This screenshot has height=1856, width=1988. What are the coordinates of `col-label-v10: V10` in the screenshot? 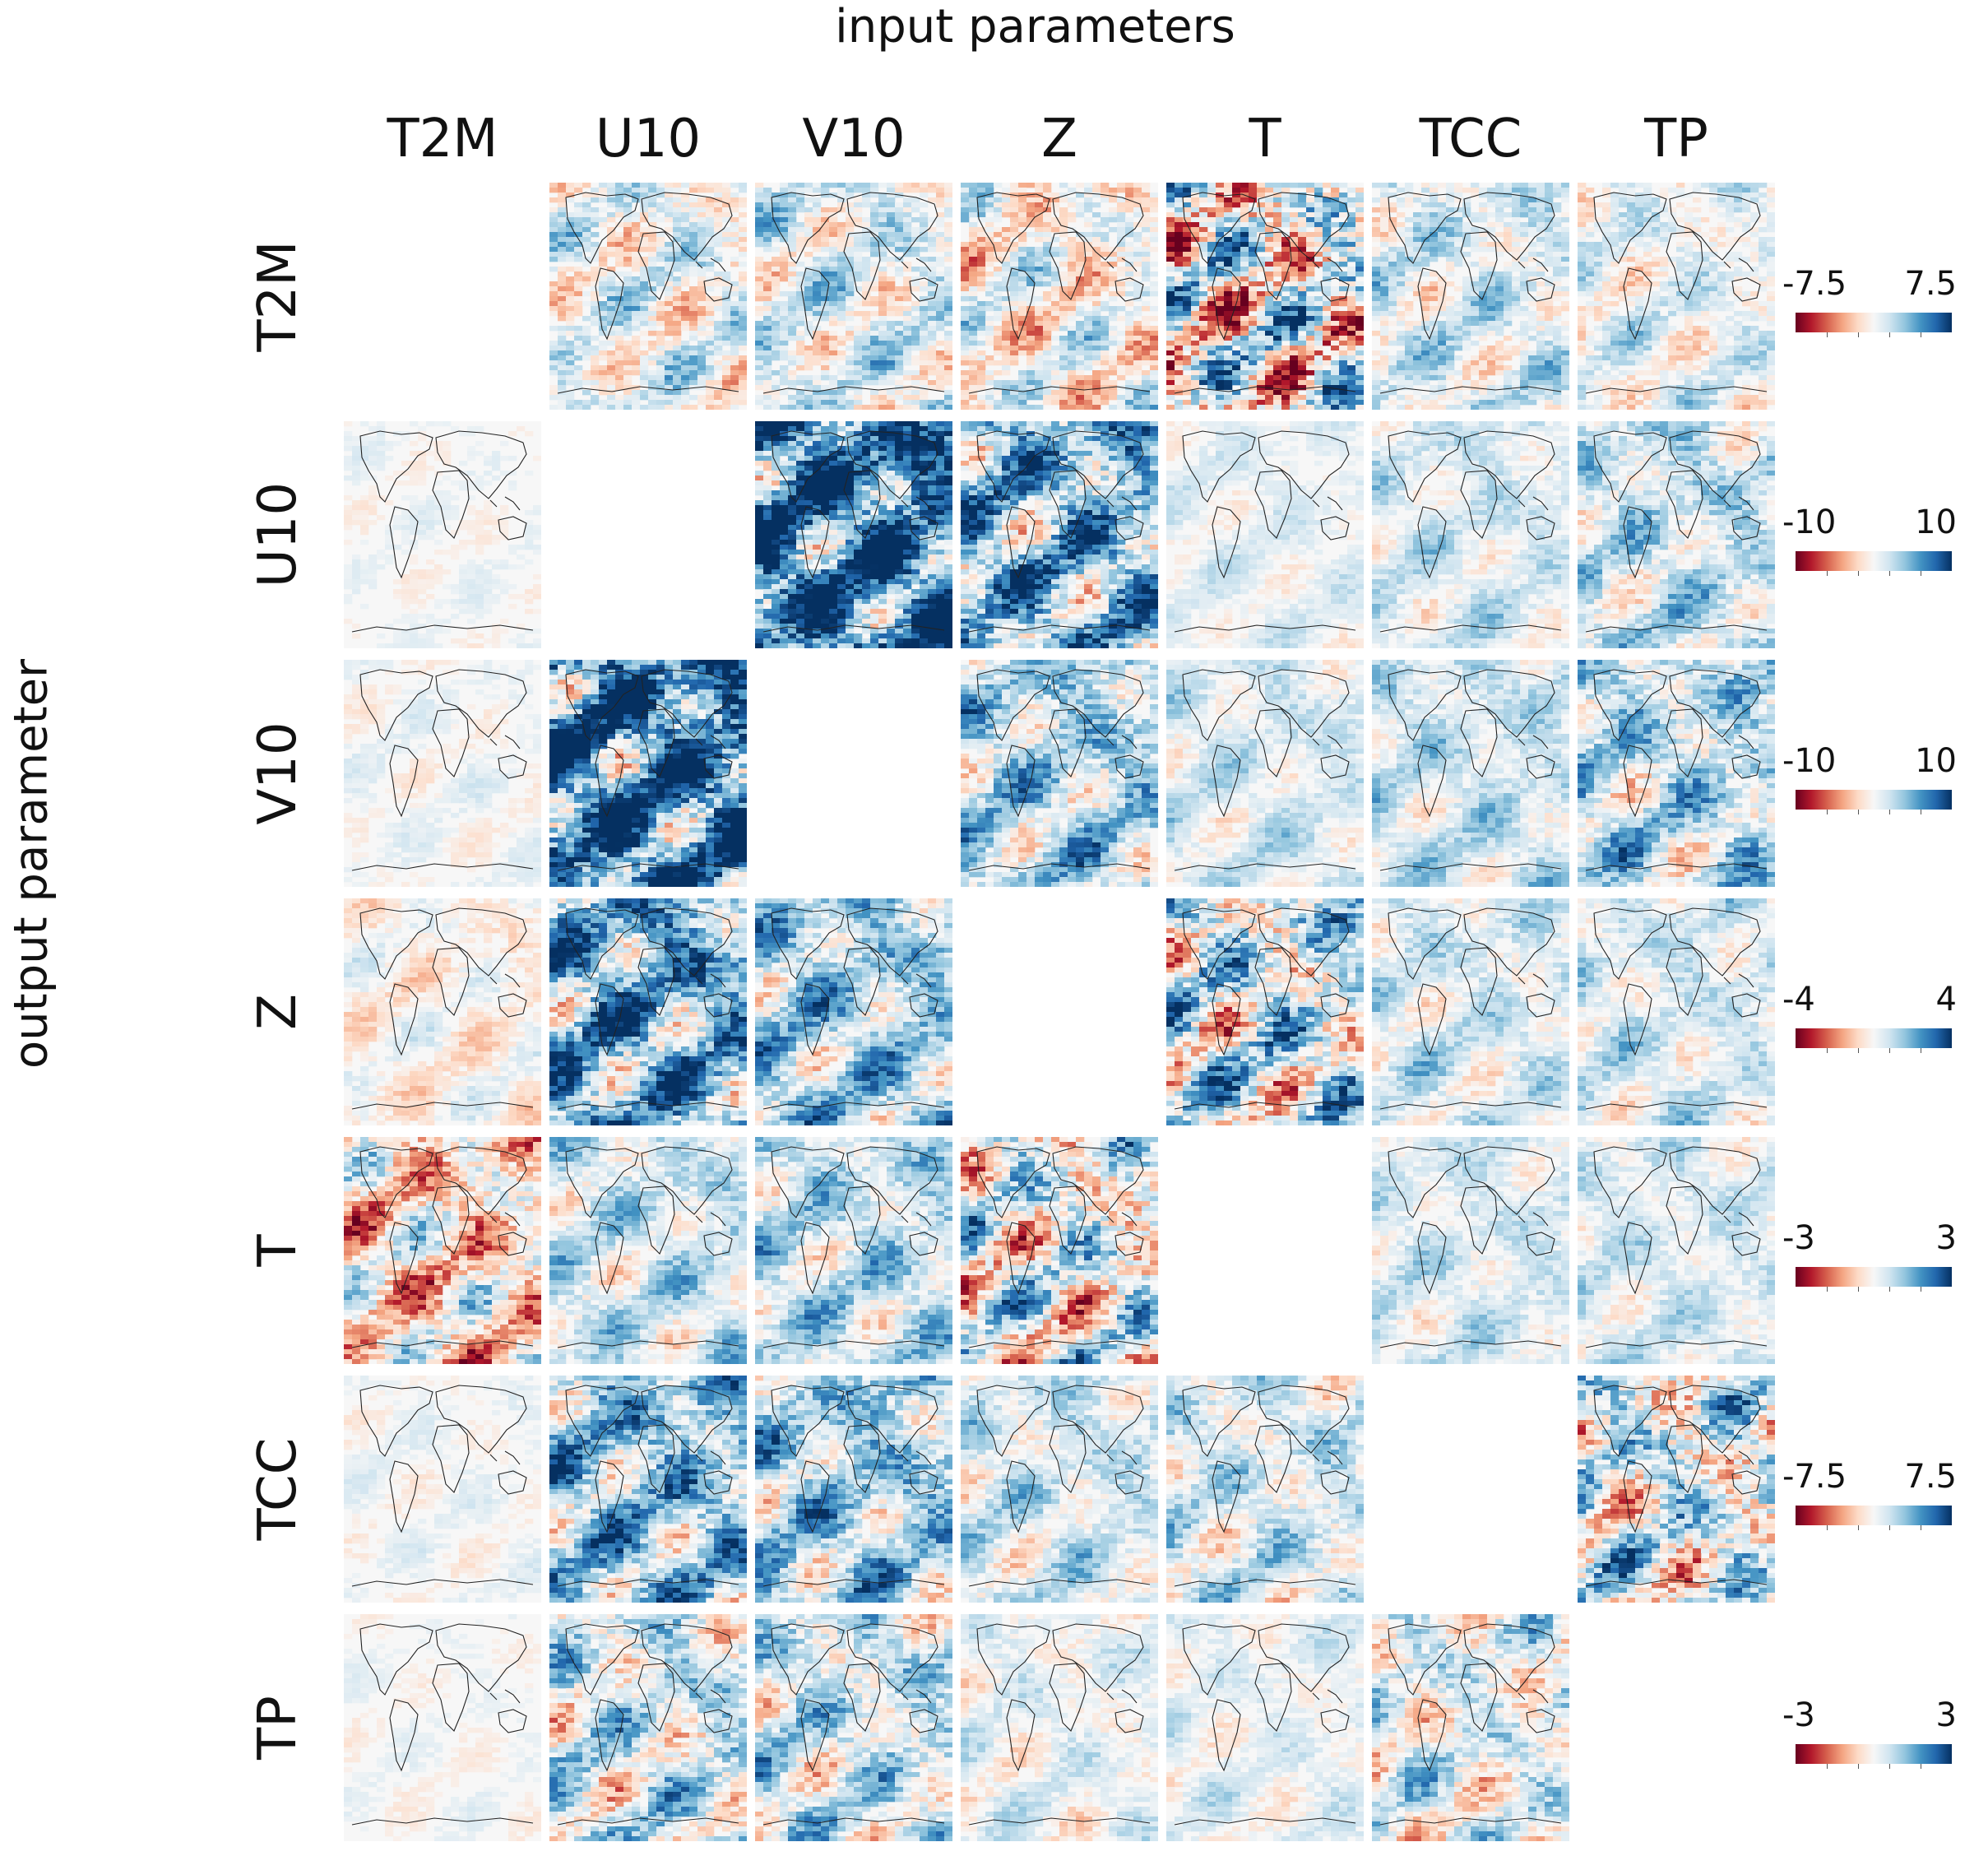 It's located at (854, 139).